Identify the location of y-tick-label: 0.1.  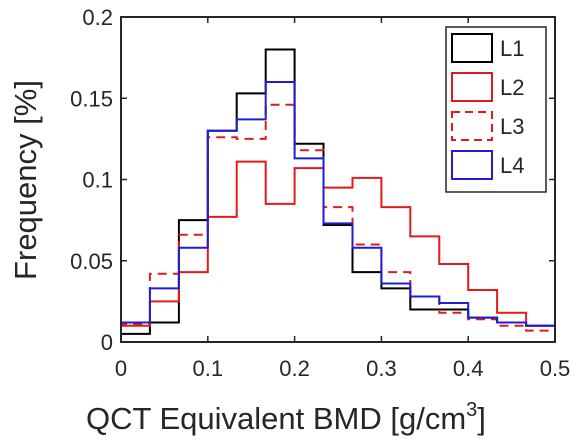
(97, 180).